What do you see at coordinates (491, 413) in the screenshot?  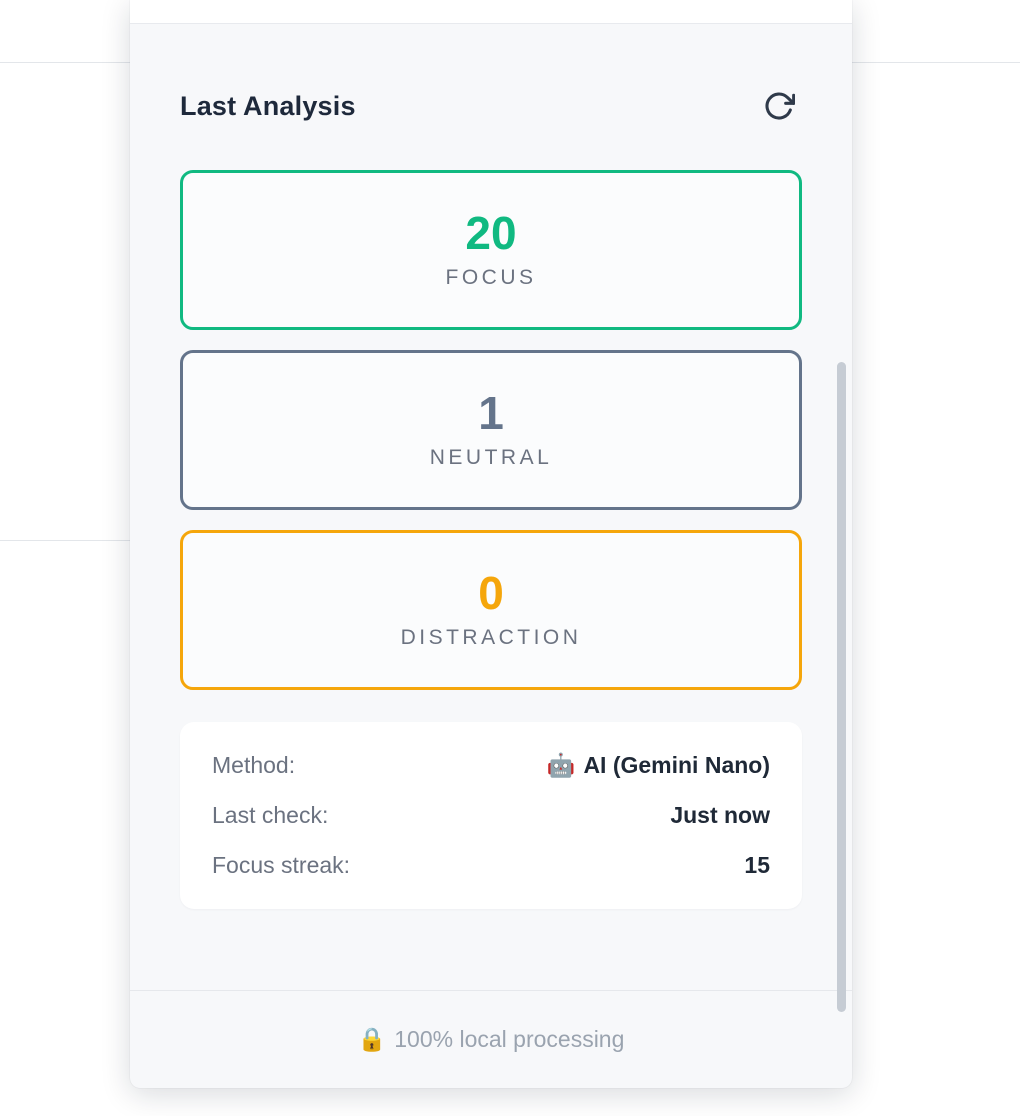 I see `stat-value: 1` at bounding box center [491, 413].